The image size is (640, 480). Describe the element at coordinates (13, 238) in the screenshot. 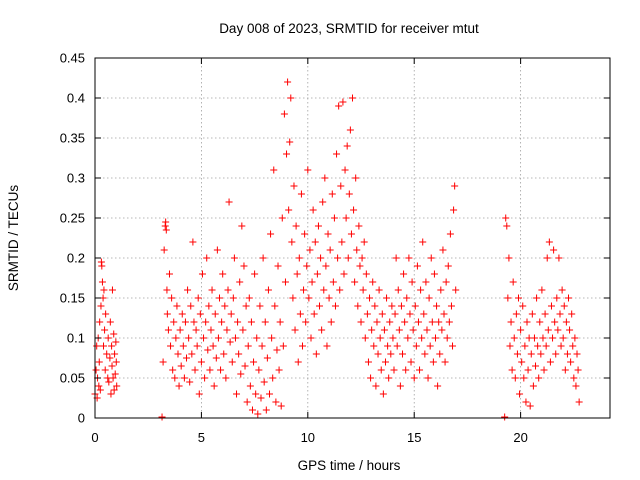

I see `y-axis-label: SRMTID / TECUs` at that location.